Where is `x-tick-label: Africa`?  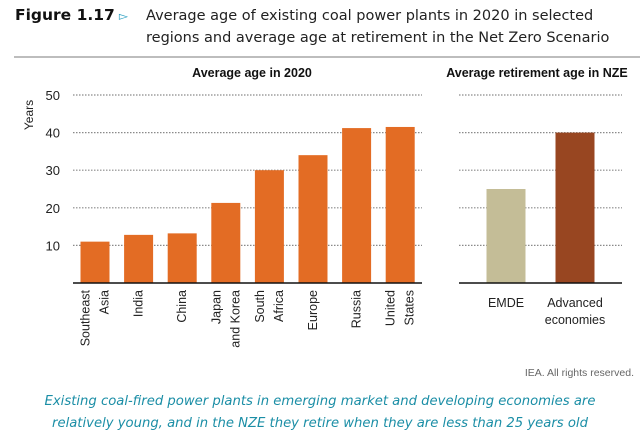
x-tick-label: Africa is located at coordinates (279, 306).